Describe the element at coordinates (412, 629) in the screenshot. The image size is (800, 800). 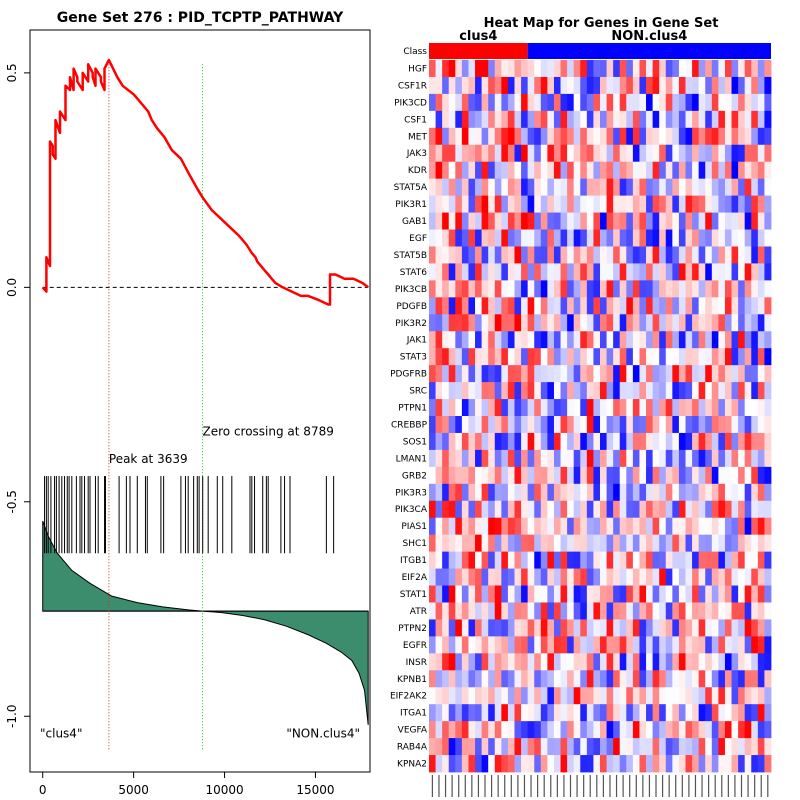
I see `gene-label: PTPN2` at that location.